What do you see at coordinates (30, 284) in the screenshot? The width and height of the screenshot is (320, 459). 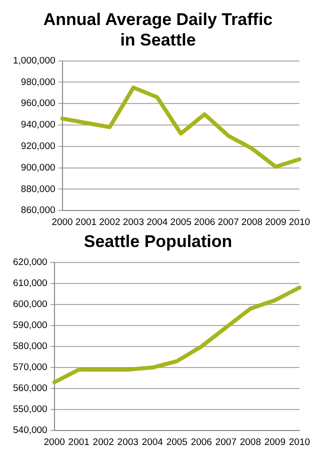 I see `y-tick-label: 610,000` at bounding box center [30, 284].